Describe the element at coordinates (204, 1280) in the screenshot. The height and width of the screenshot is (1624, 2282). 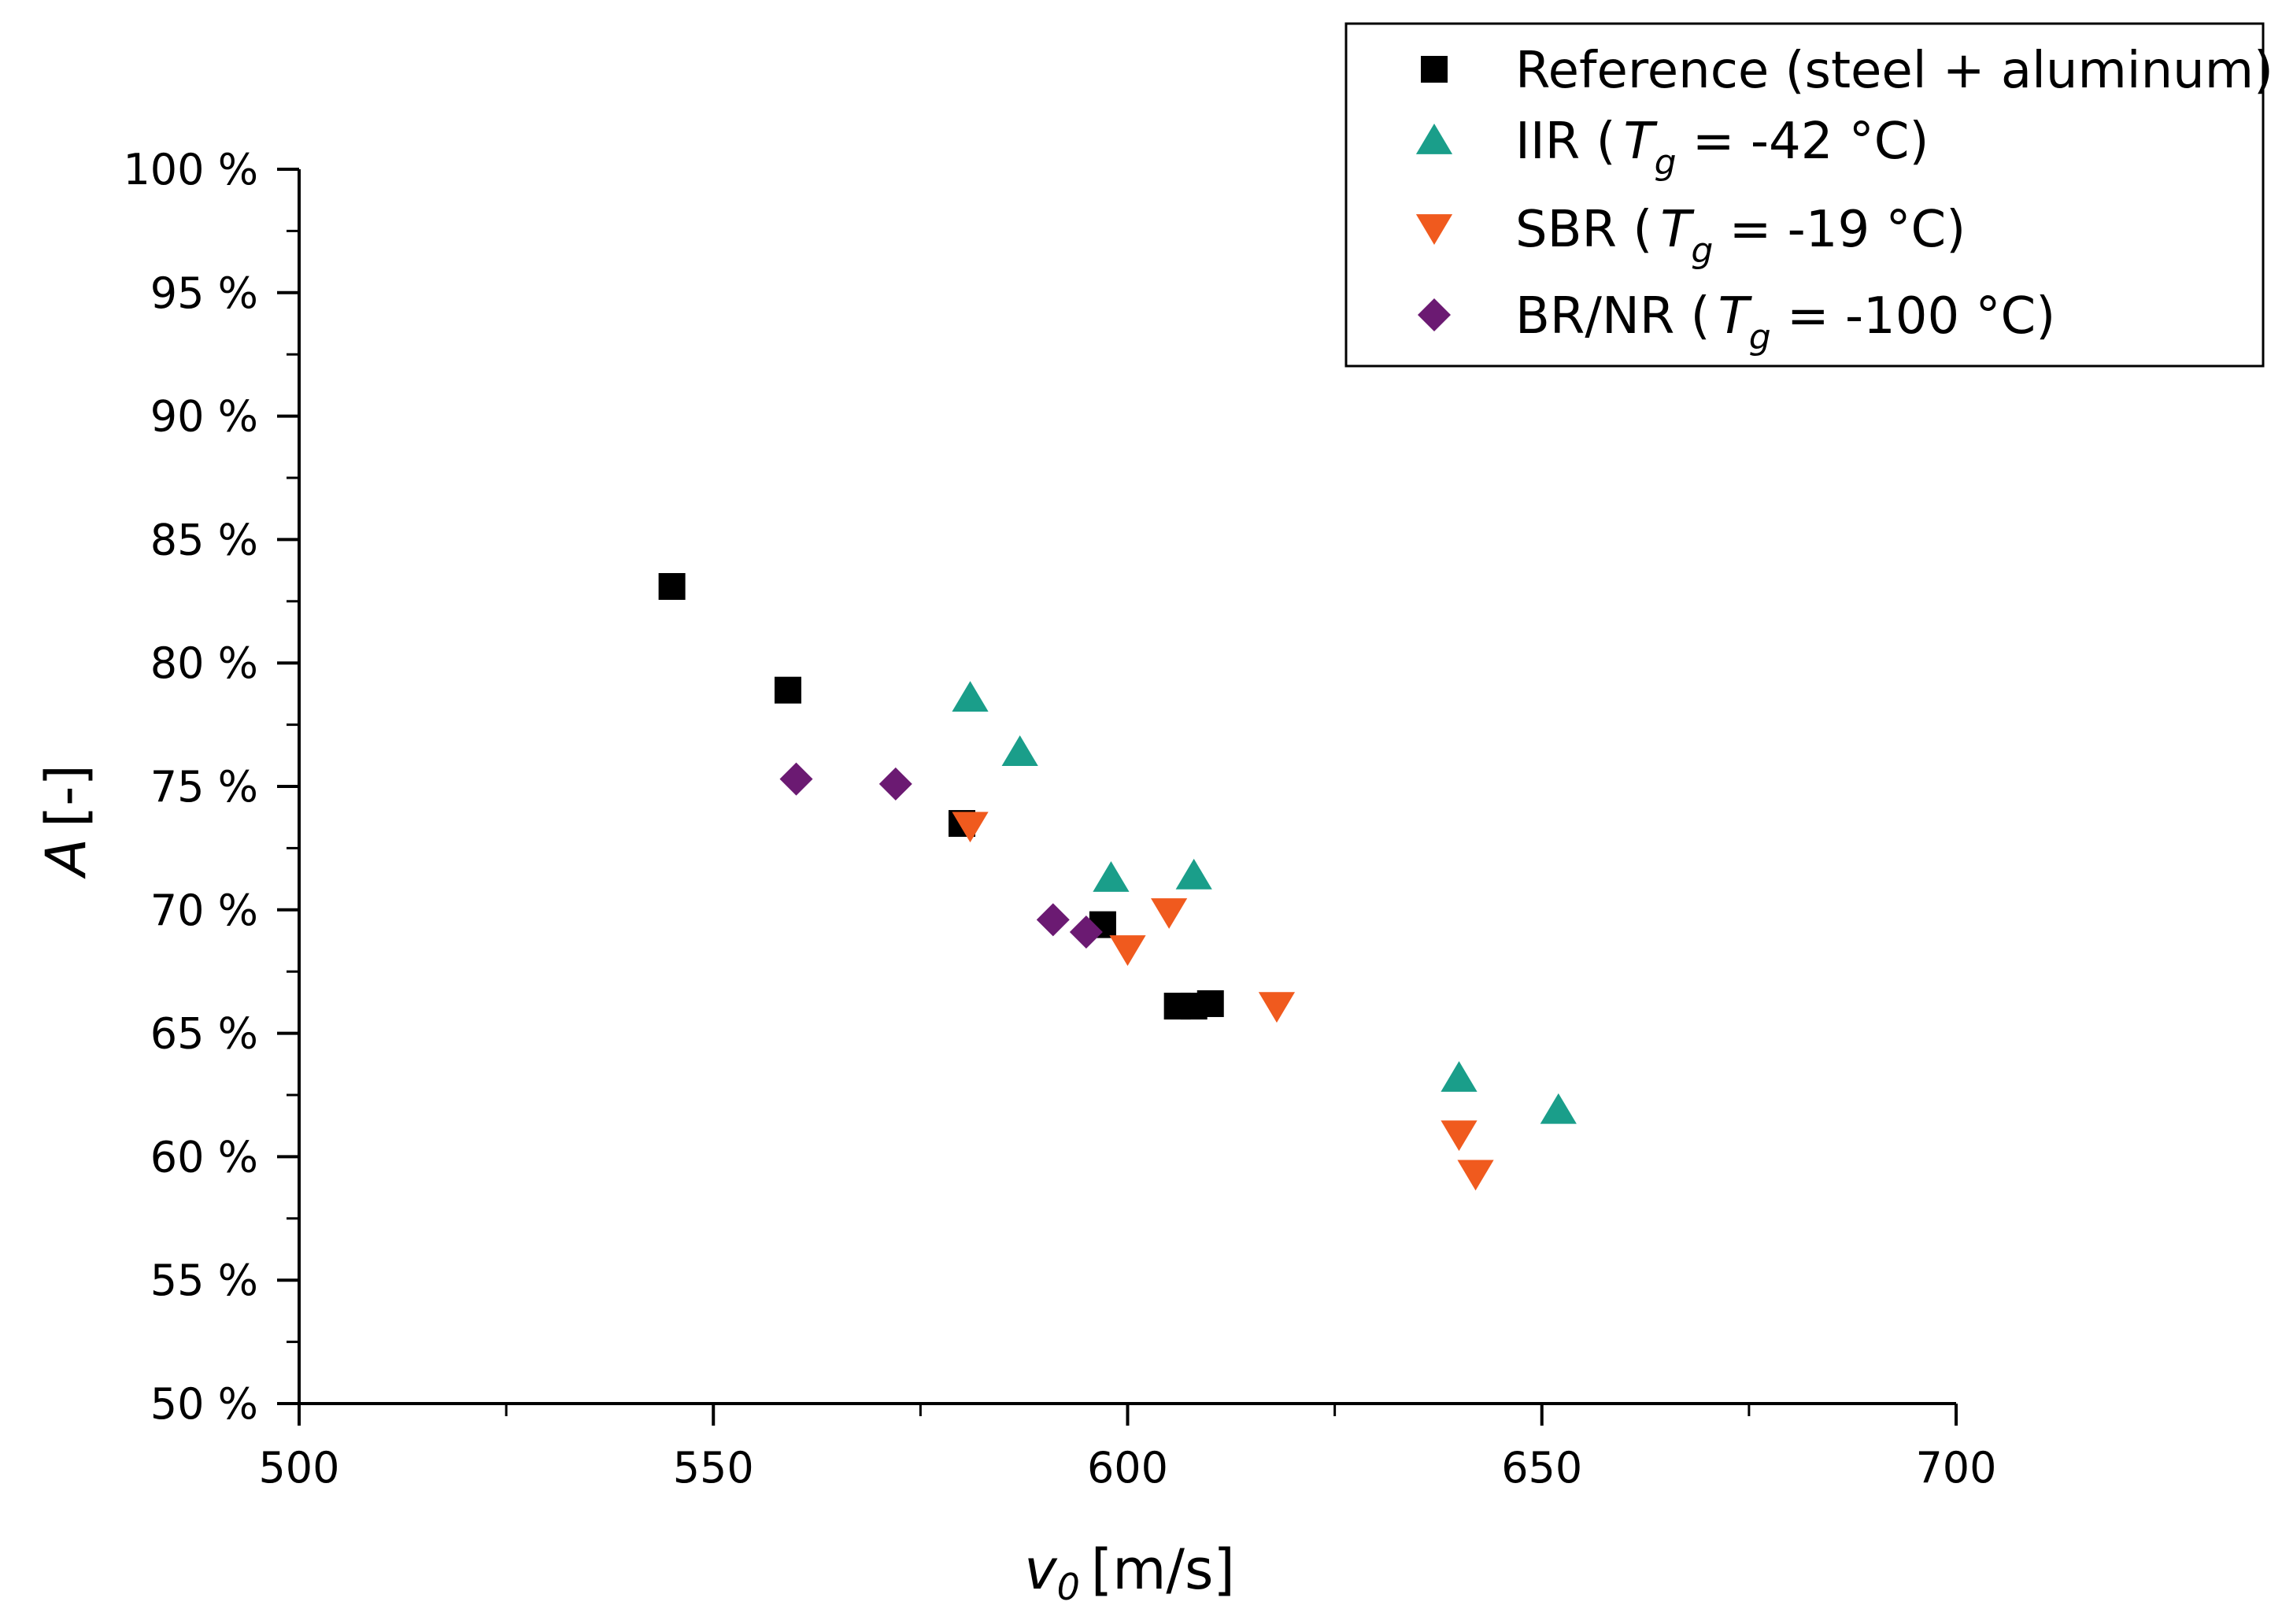
I see `y-tick-label: 55 %` at that location.